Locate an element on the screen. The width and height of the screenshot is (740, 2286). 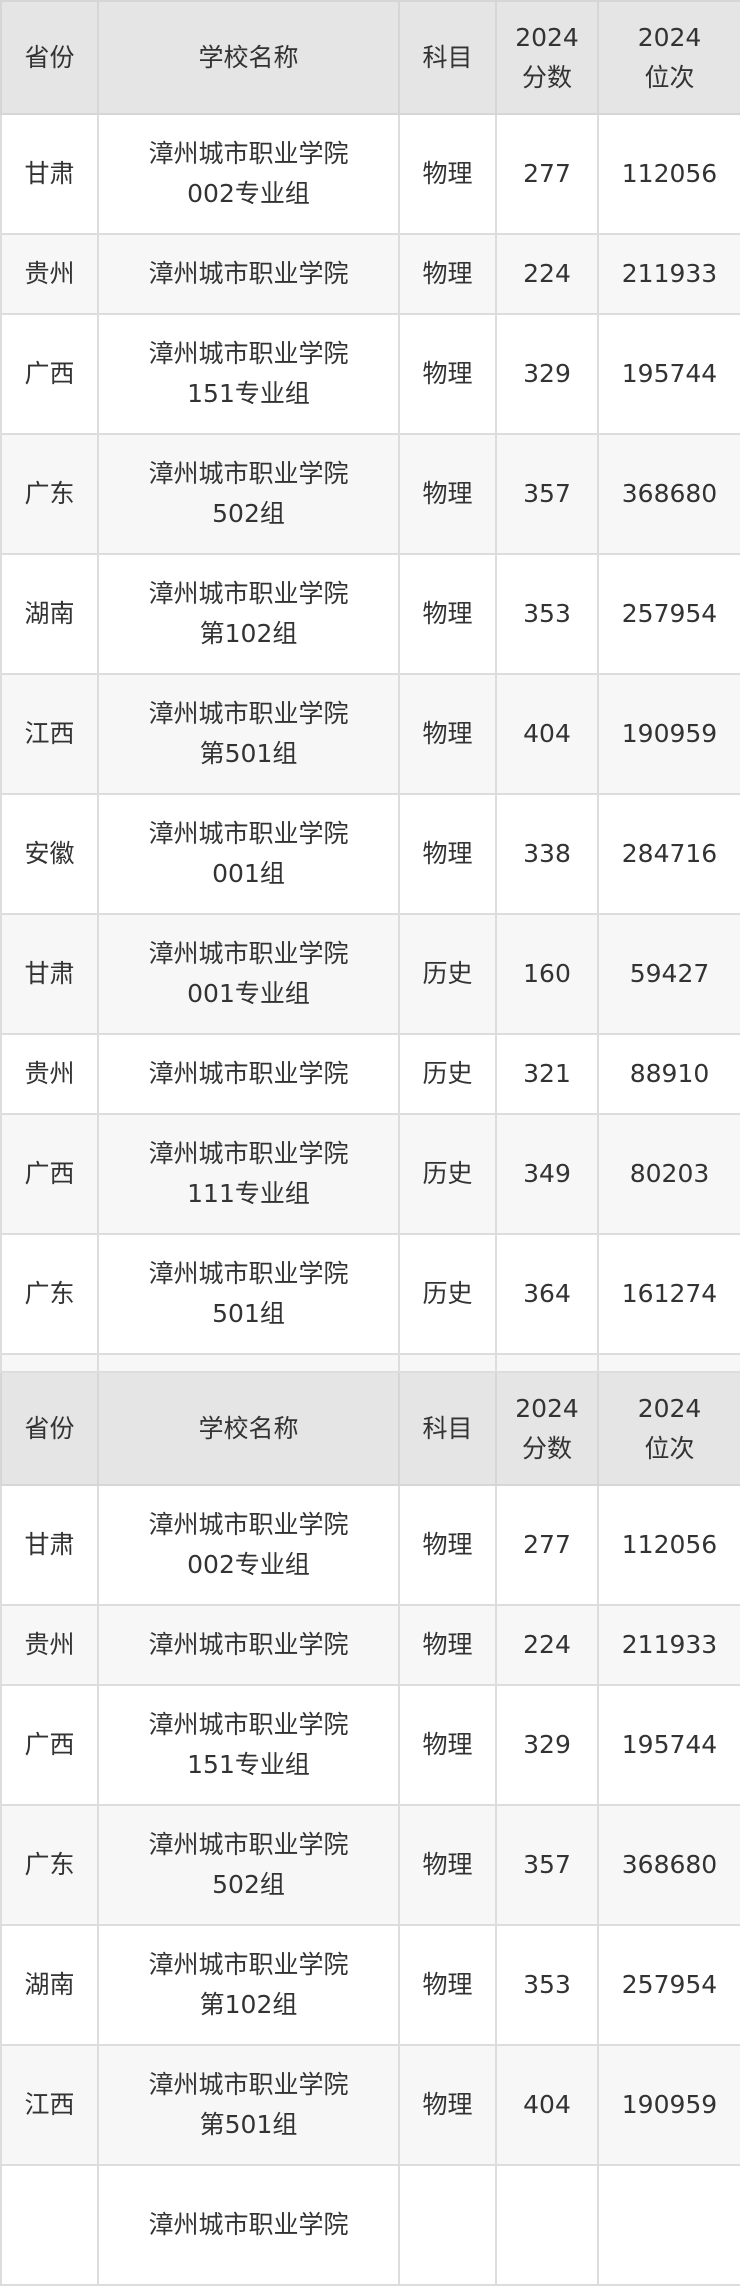
score-cell-text: 353 is located at coordinates (547, 1984).